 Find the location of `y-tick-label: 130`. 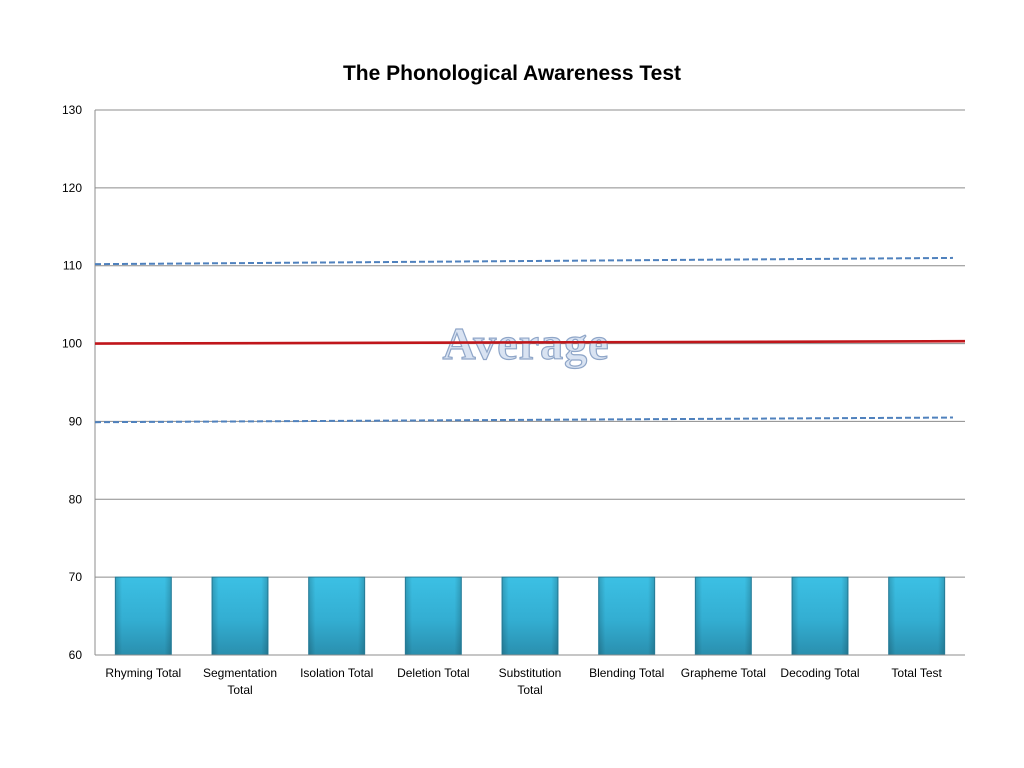

y-tick-label: 130 is located at coordinates (72, 110).